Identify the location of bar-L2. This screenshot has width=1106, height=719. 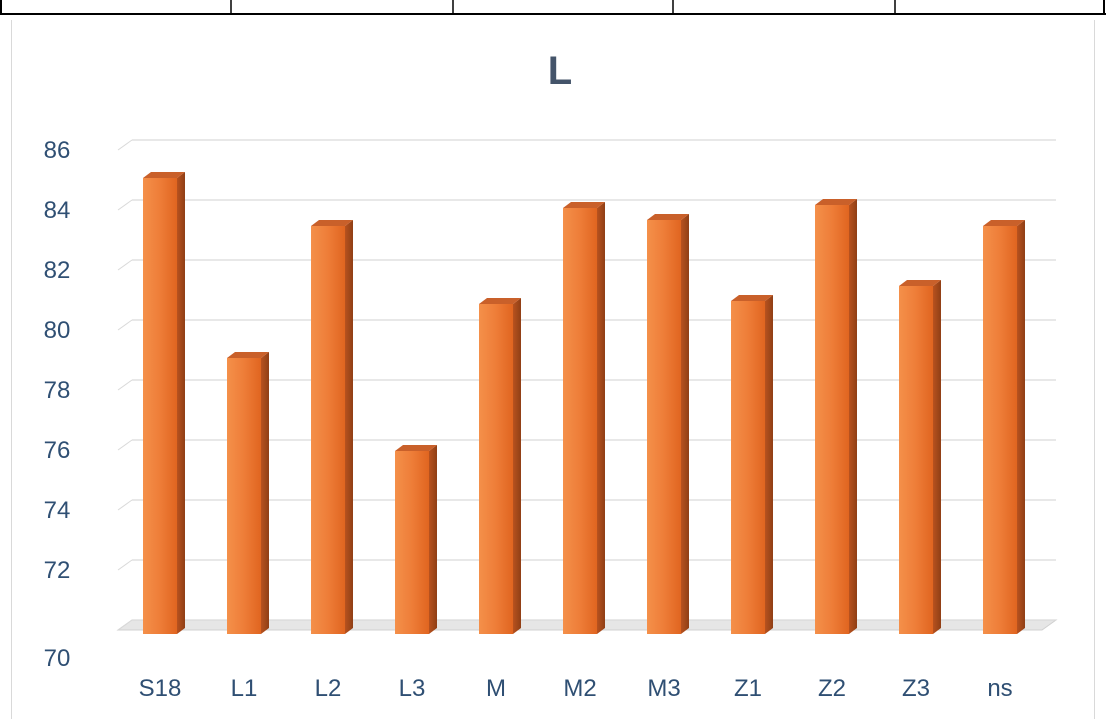
(332, 427).